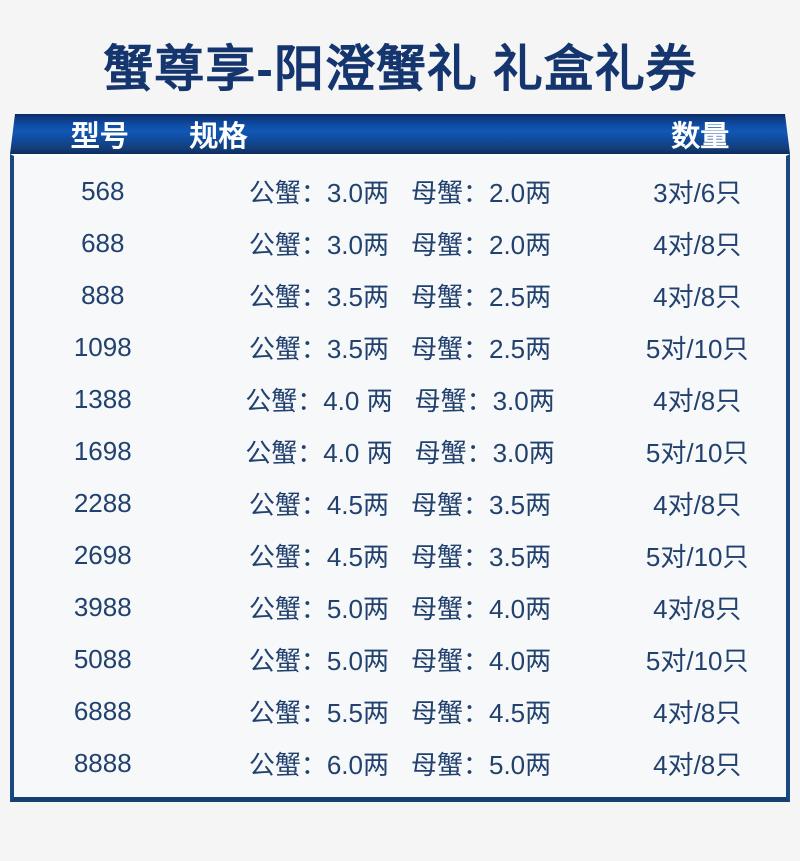 The height and width of the screenshot is (861, 800). Describe the element at coordinates (102, 762) in the screenshot. I see `model-cell: 8888` at that location.